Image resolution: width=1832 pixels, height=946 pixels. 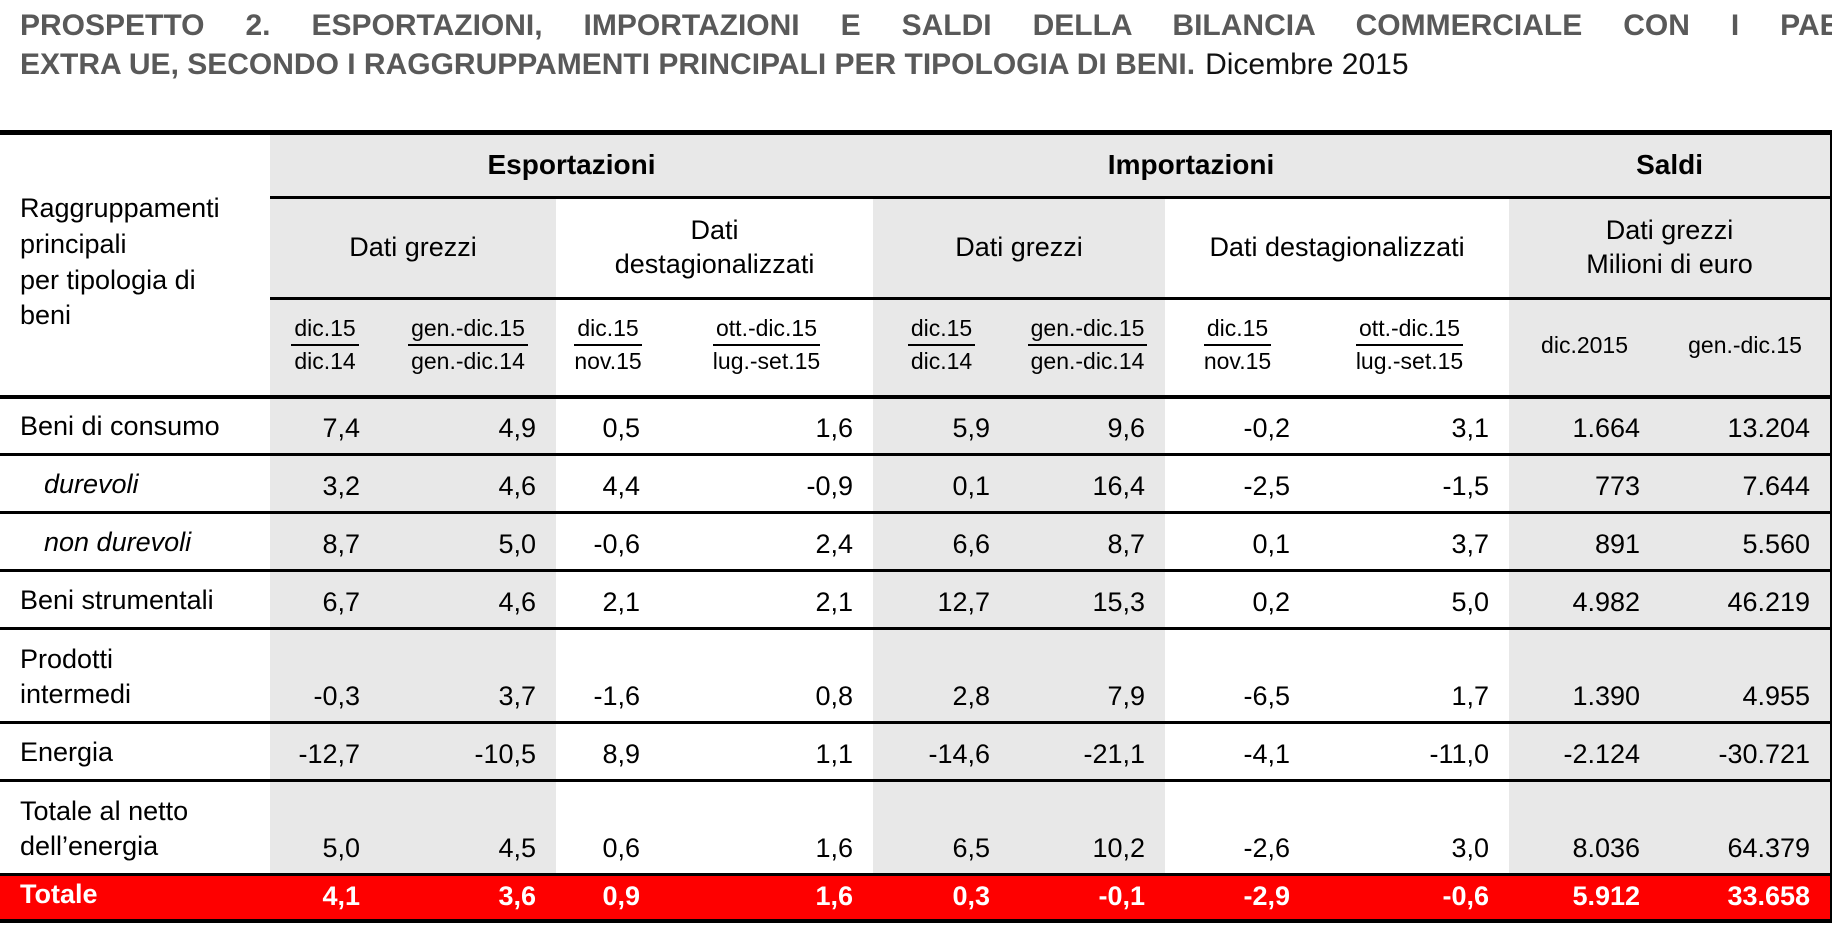 I want to click on table-cell: 6,5, so click(x=942, y=828).